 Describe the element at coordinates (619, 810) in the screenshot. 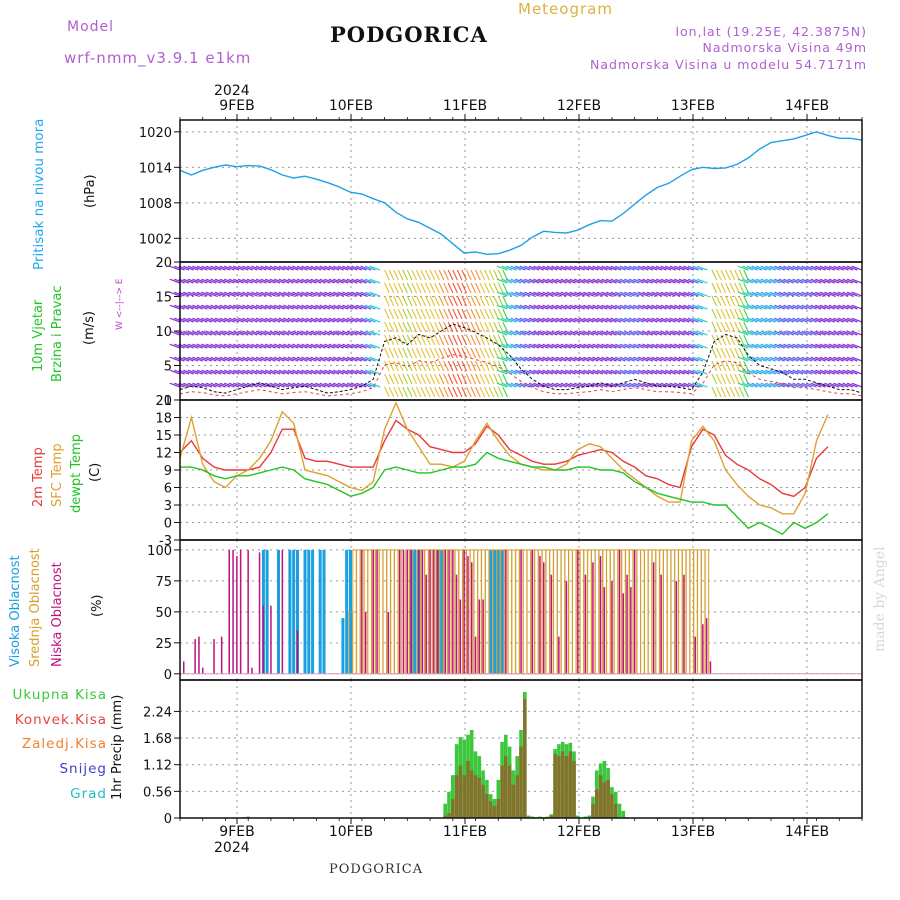

I see `total-rain-bar` at that location.